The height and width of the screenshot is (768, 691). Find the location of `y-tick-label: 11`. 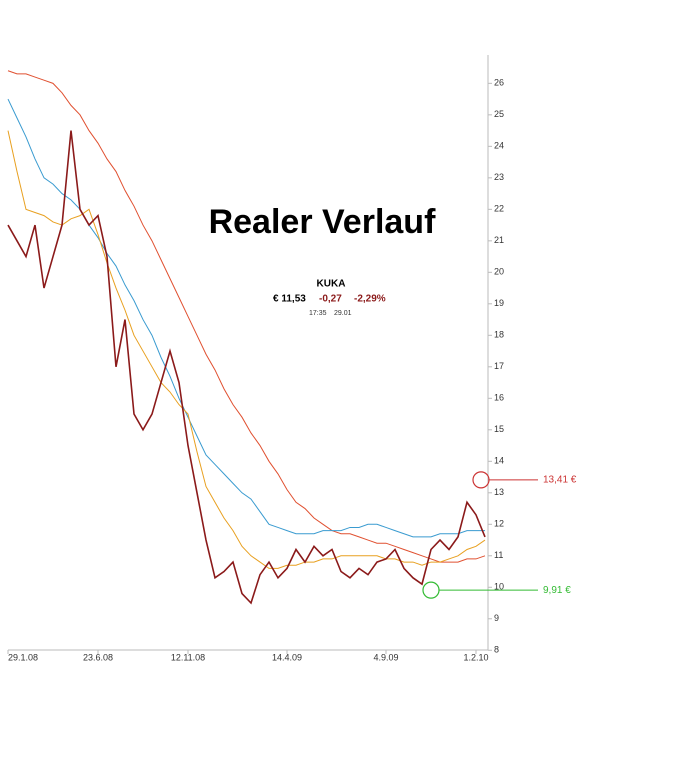

y-tick-label: 11 is located at coordinates (498, 555).